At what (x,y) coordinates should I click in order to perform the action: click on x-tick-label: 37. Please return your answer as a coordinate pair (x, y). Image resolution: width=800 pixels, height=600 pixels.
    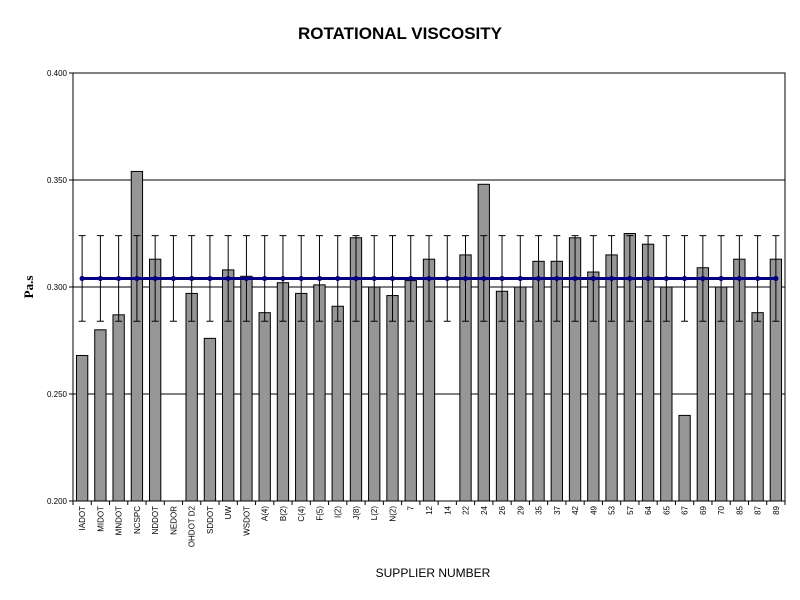
    Looking at the image, I should click on (557, 509).